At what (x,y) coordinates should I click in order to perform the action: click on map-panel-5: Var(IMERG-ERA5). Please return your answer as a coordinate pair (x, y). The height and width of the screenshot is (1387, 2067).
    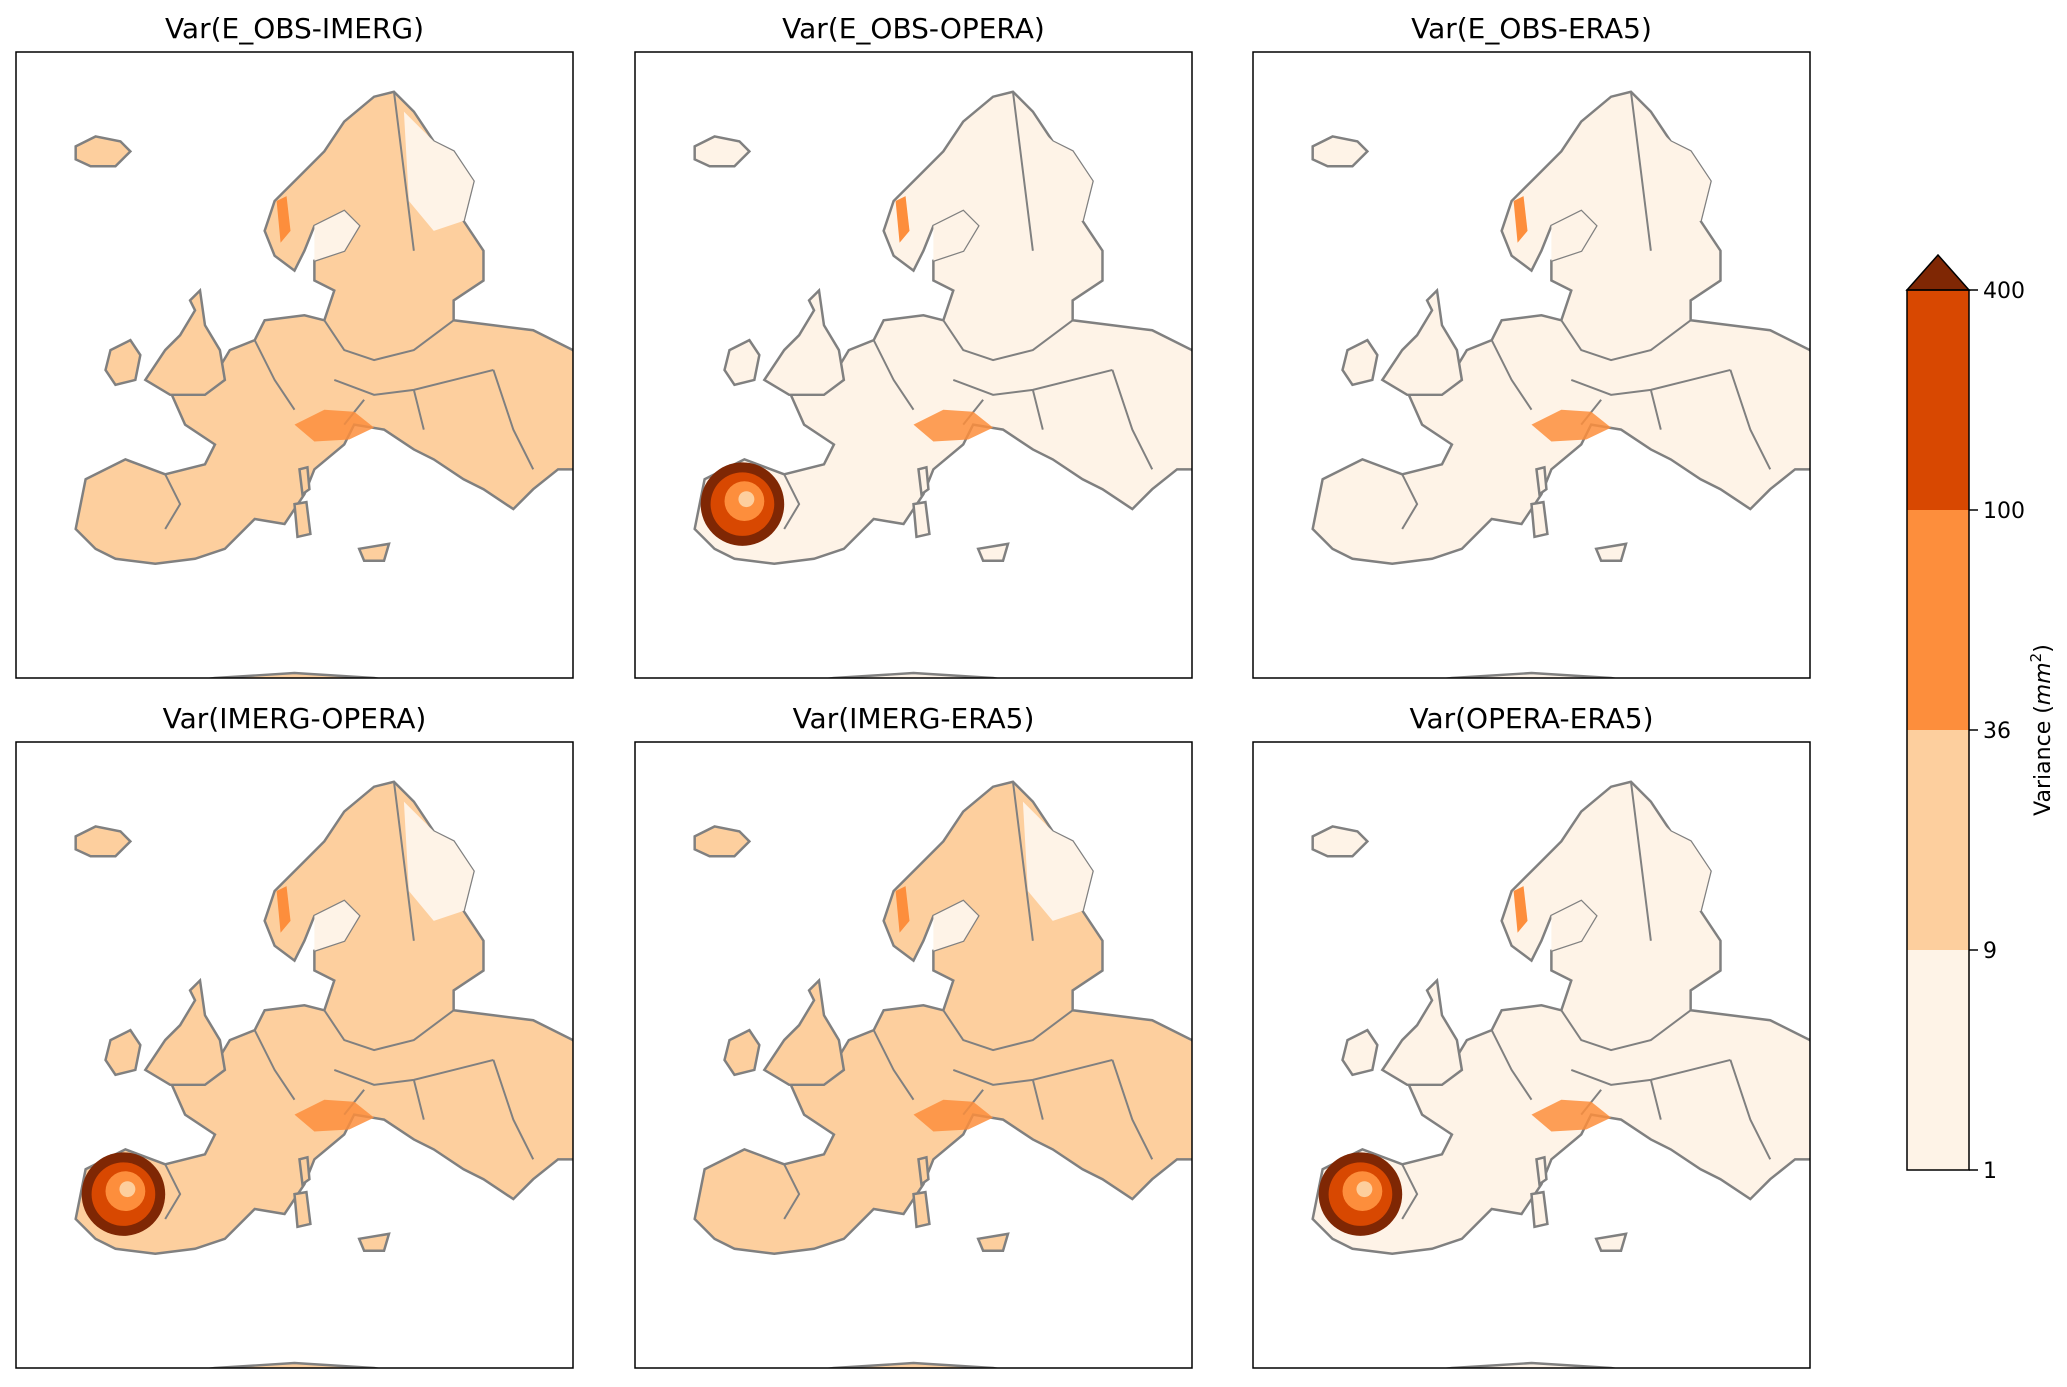
    Looking at the image, I should click on (913, 1035).